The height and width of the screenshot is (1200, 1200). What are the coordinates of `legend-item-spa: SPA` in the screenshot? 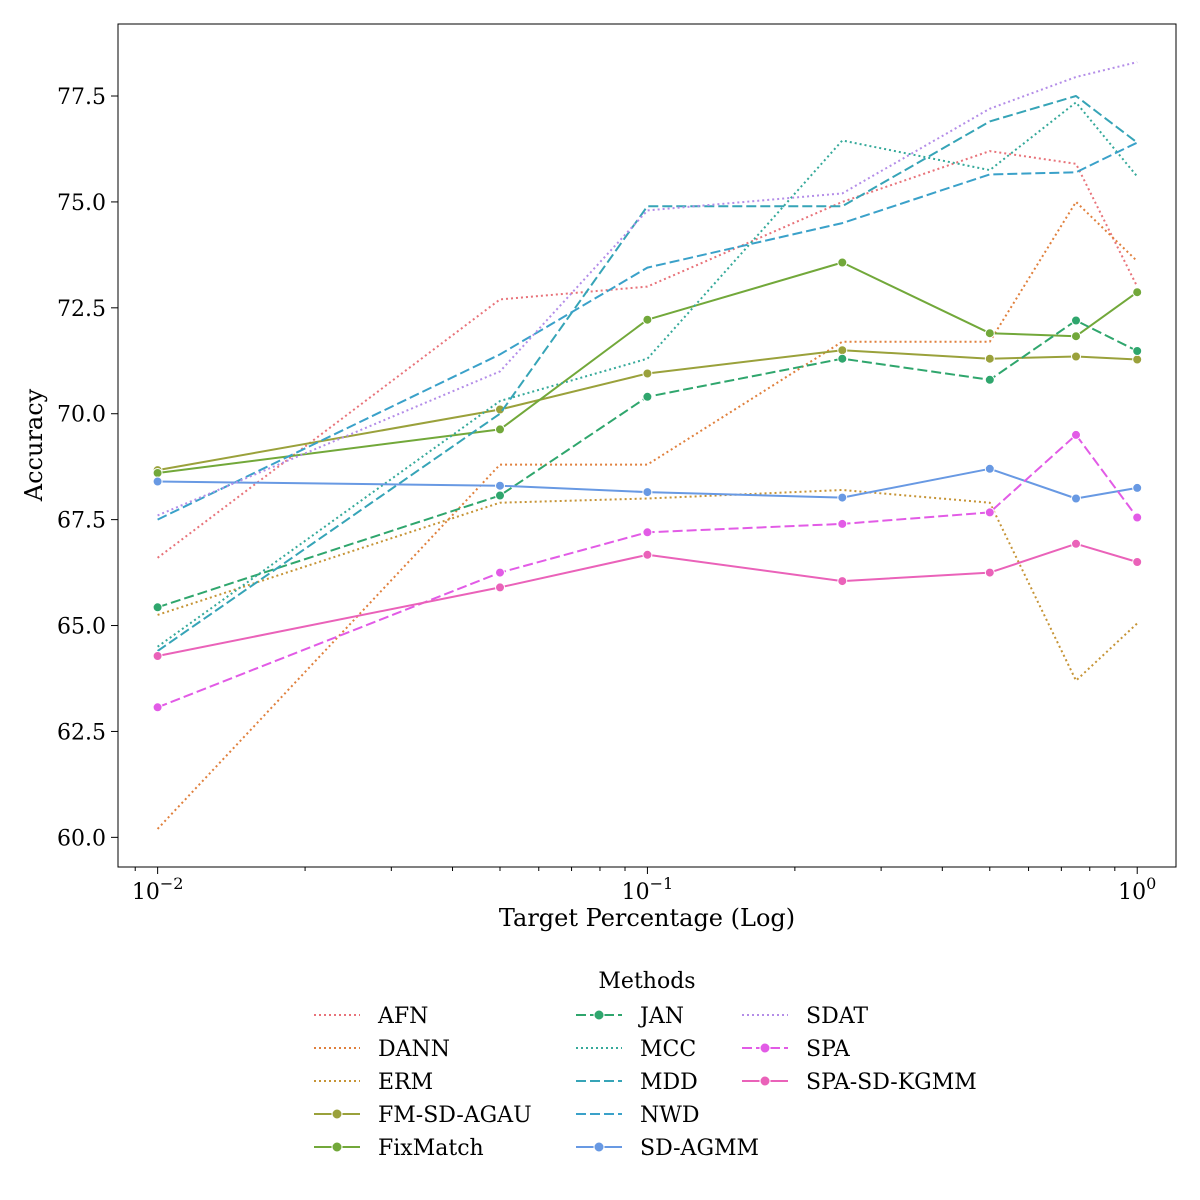 It's located at (796, 1049).